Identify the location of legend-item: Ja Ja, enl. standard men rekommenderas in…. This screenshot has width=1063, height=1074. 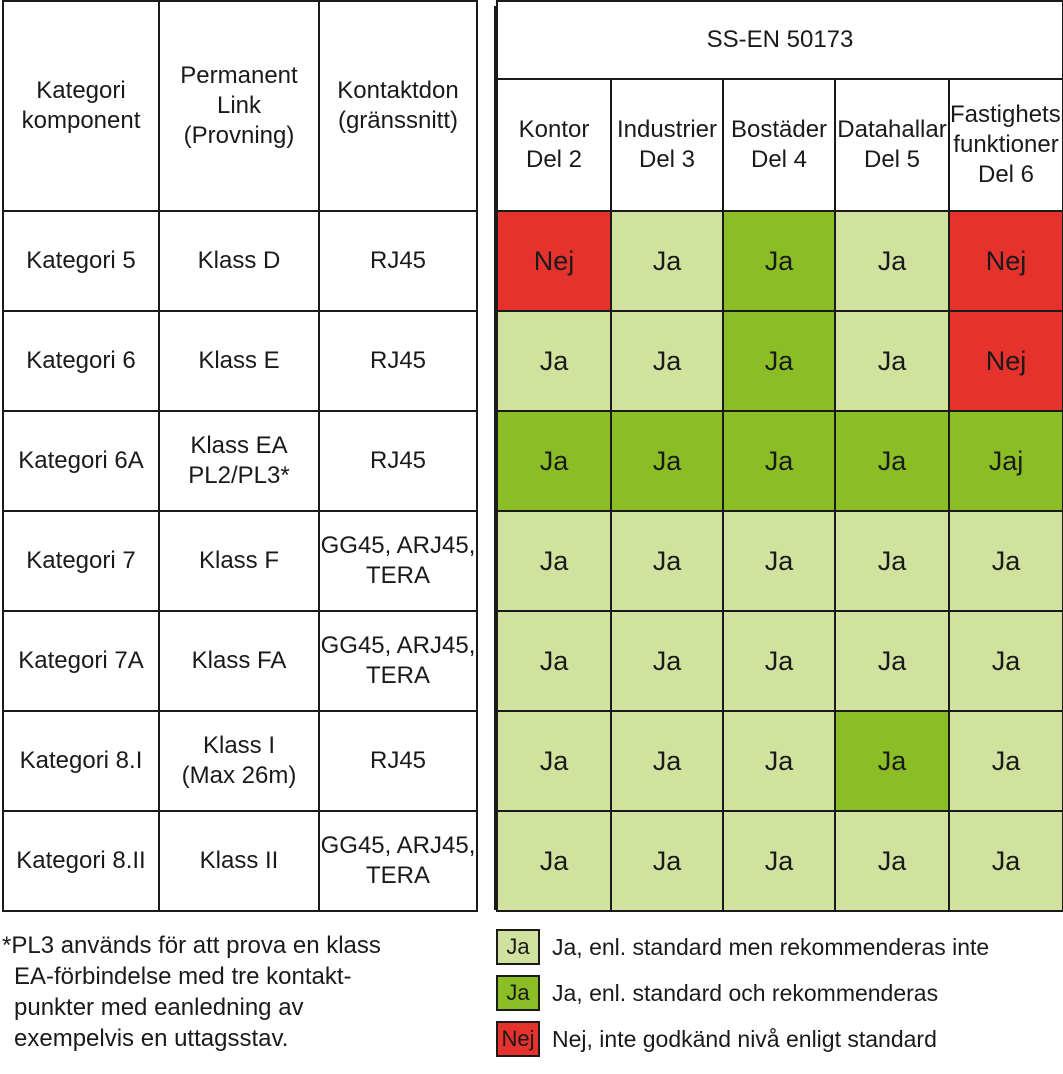
(779, 947).